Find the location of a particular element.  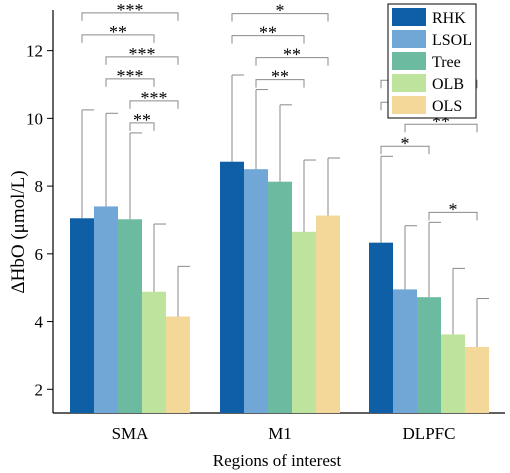

bar-olb-dlpfc is located at coordinates (453, 373).